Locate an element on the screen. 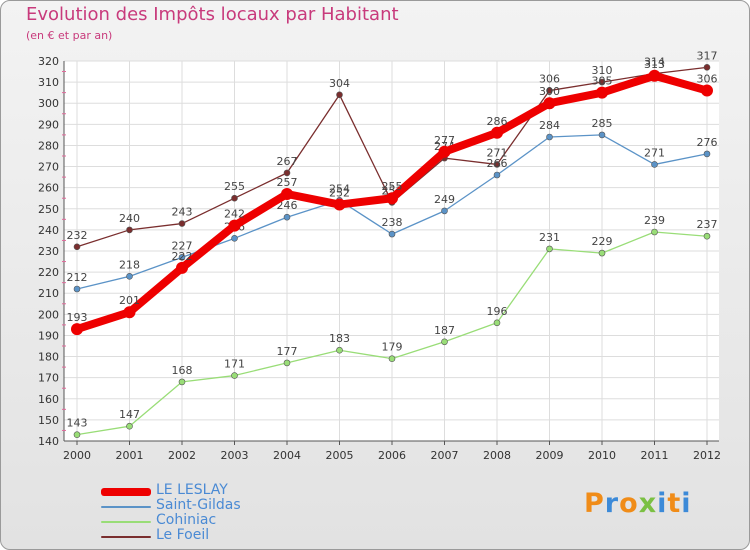 Image resolution: width=750 pixels, height=550 pixels. data-label: 196 is located at coordinates (497, 311).